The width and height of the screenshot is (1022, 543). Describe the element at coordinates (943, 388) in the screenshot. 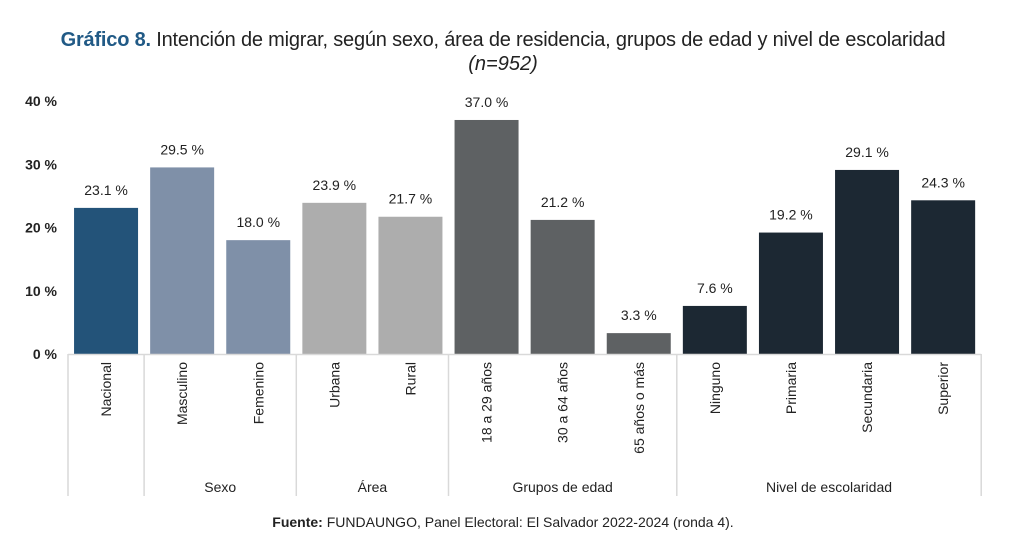

I see `x-tick-label: Superior` at that location.